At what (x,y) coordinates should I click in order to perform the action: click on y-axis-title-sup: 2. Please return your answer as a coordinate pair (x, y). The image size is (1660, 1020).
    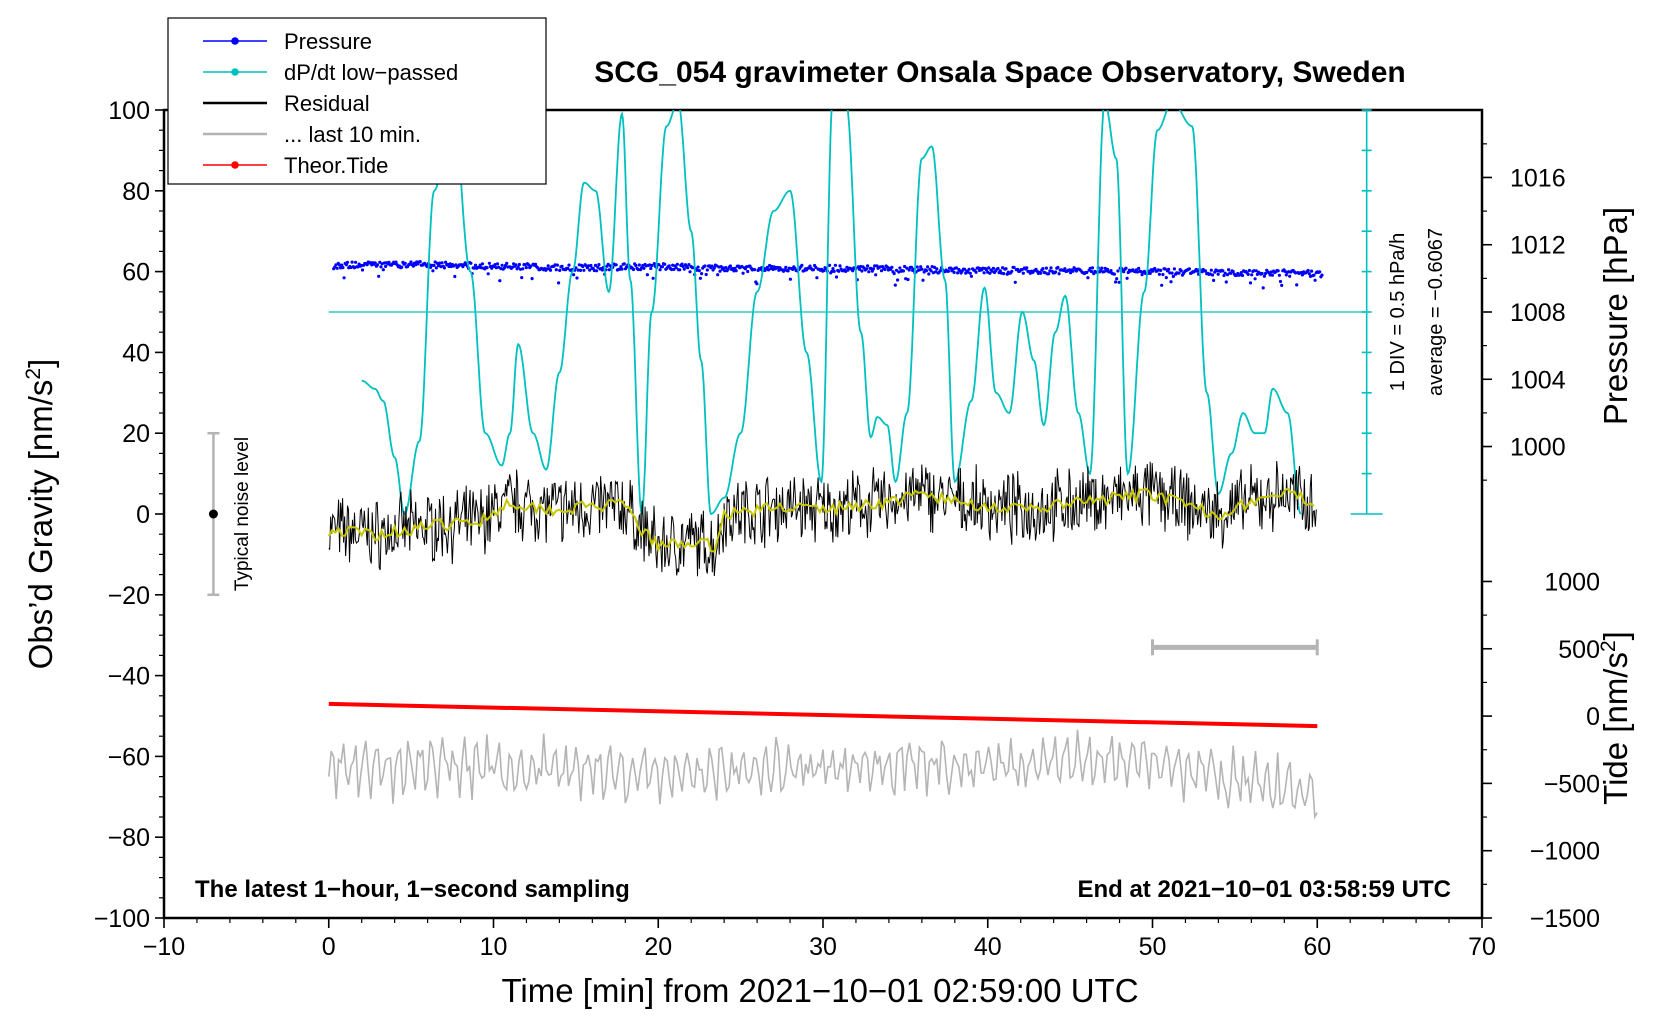
    Looking at the image, I should click on (33, 374).